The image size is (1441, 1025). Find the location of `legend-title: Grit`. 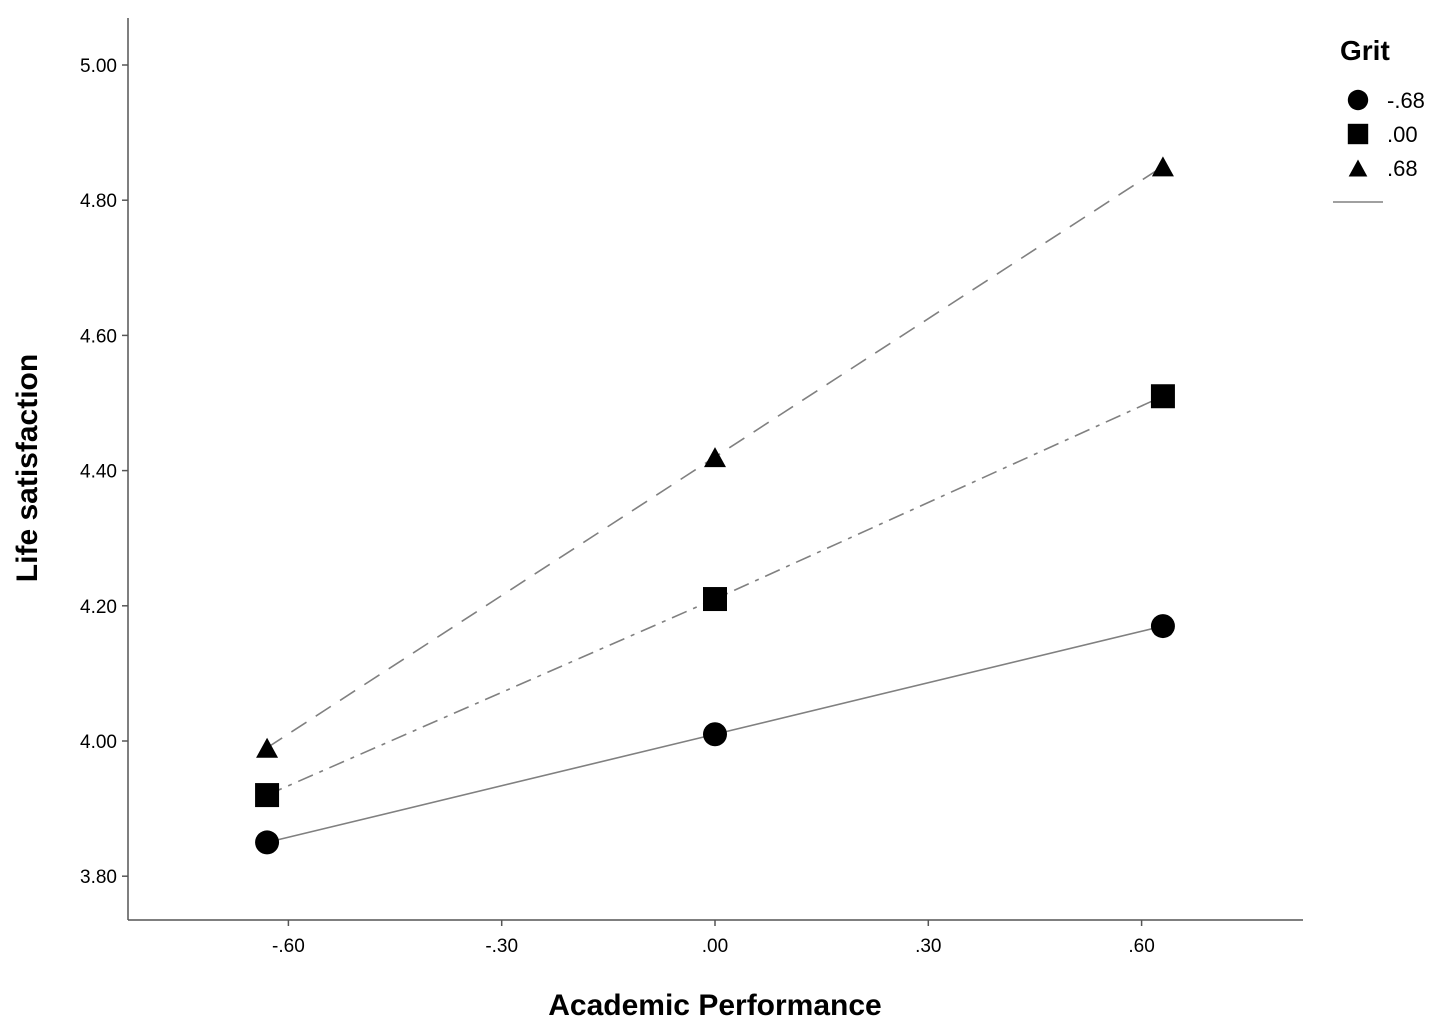

legend-title: Grit is located at coordinates (1365, 50).